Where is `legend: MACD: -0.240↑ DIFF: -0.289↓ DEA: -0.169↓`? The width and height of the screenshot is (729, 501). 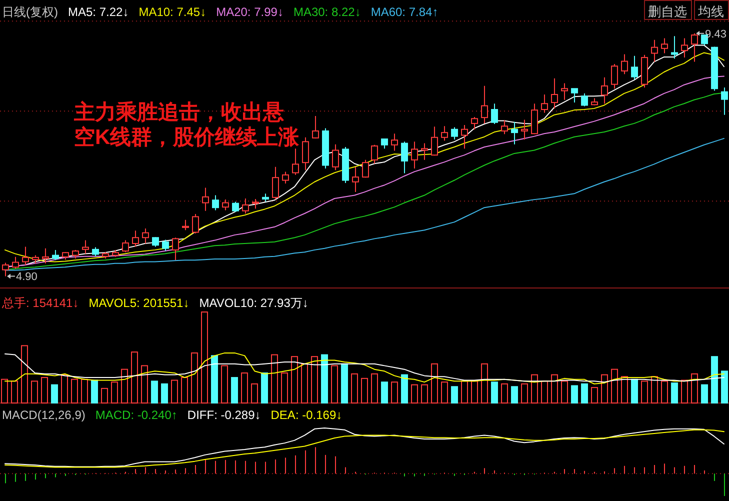 legend: MACD: -0.240↑ DIFF: -0.289↓ DEA: -0.169↓ is located at coordinates (218, 415).